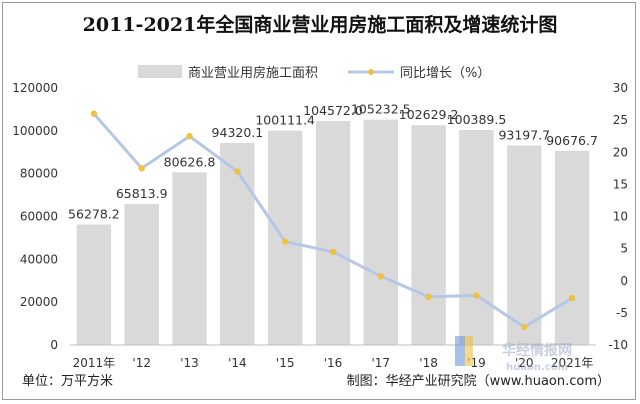 This screenshot has height=404, width=640. Describe the element at coordinates (39, 174) in the screenshot. I see `y-left-tick-label: 80000` at that location.